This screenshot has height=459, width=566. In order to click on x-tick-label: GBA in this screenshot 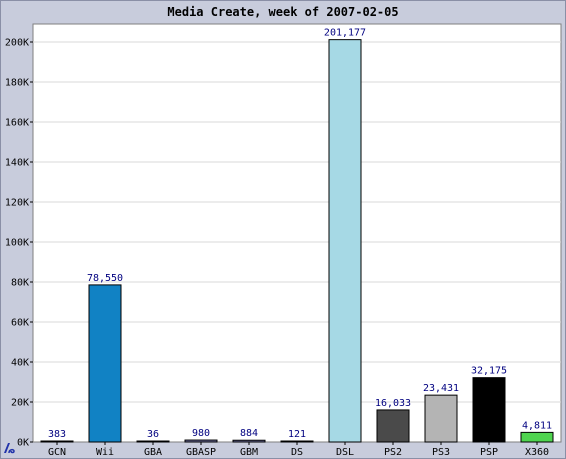, I will do `click(153, 452)`.